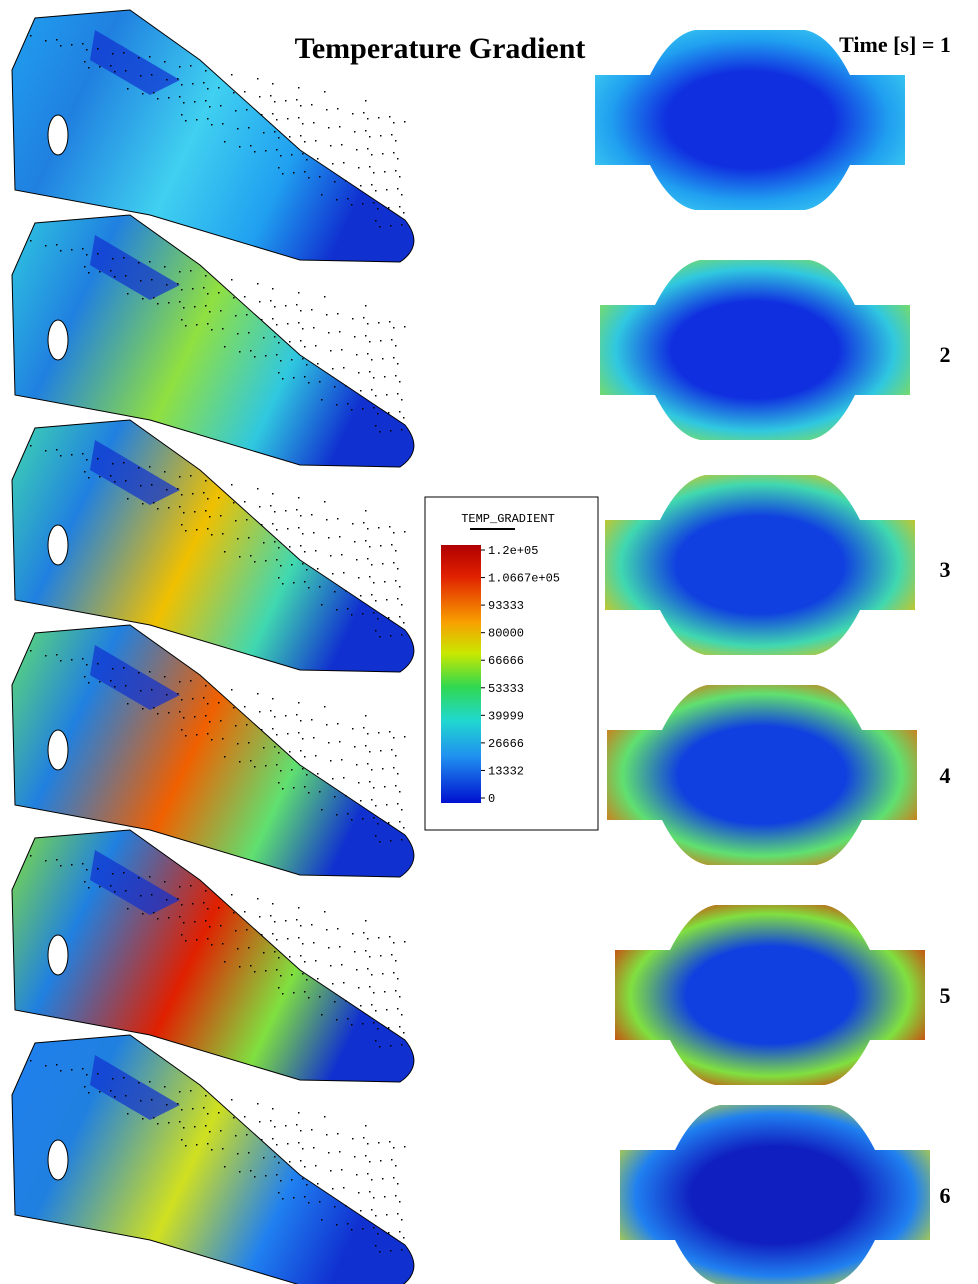 This screenshot has width=978, height=1284. Describe the element at coordinates (135, 62) in the screenshot. I see `tooth-ridge` at that location.